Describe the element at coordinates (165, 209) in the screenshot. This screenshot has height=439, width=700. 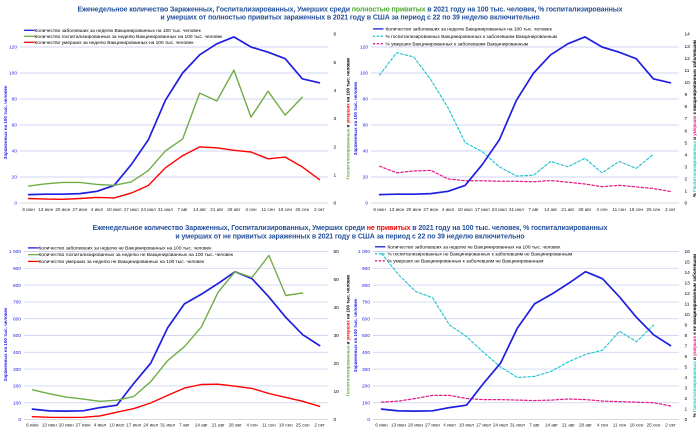
I see `svg-text: 31 июл` at that location.